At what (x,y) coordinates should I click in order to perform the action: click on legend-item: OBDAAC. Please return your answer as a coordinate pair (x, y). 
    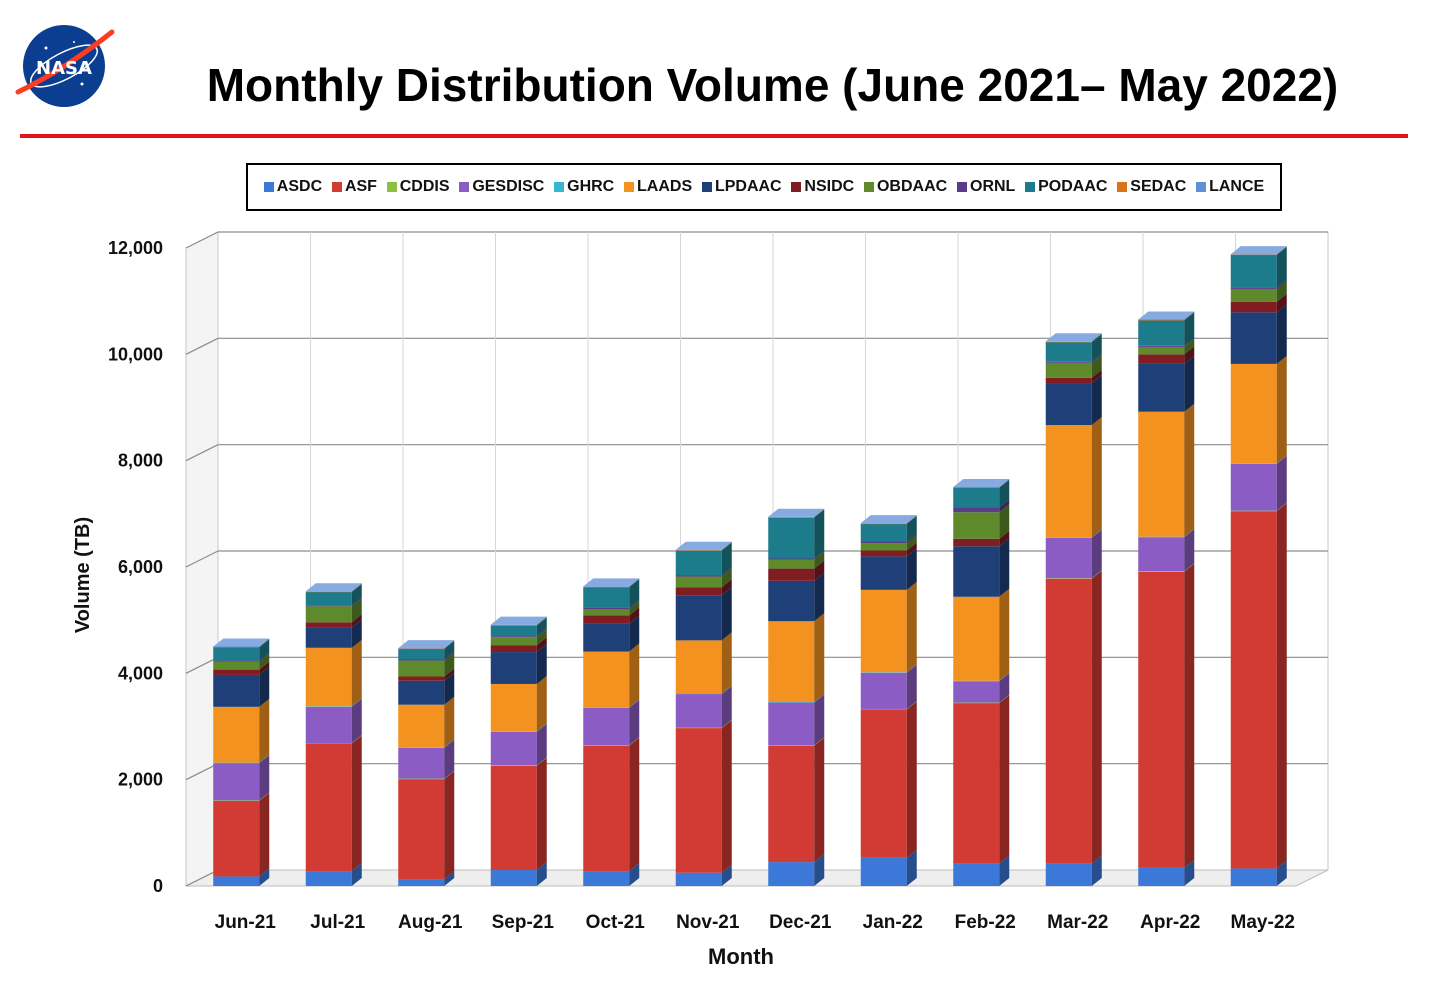
    Looking at the image, I should click on (905, 187).